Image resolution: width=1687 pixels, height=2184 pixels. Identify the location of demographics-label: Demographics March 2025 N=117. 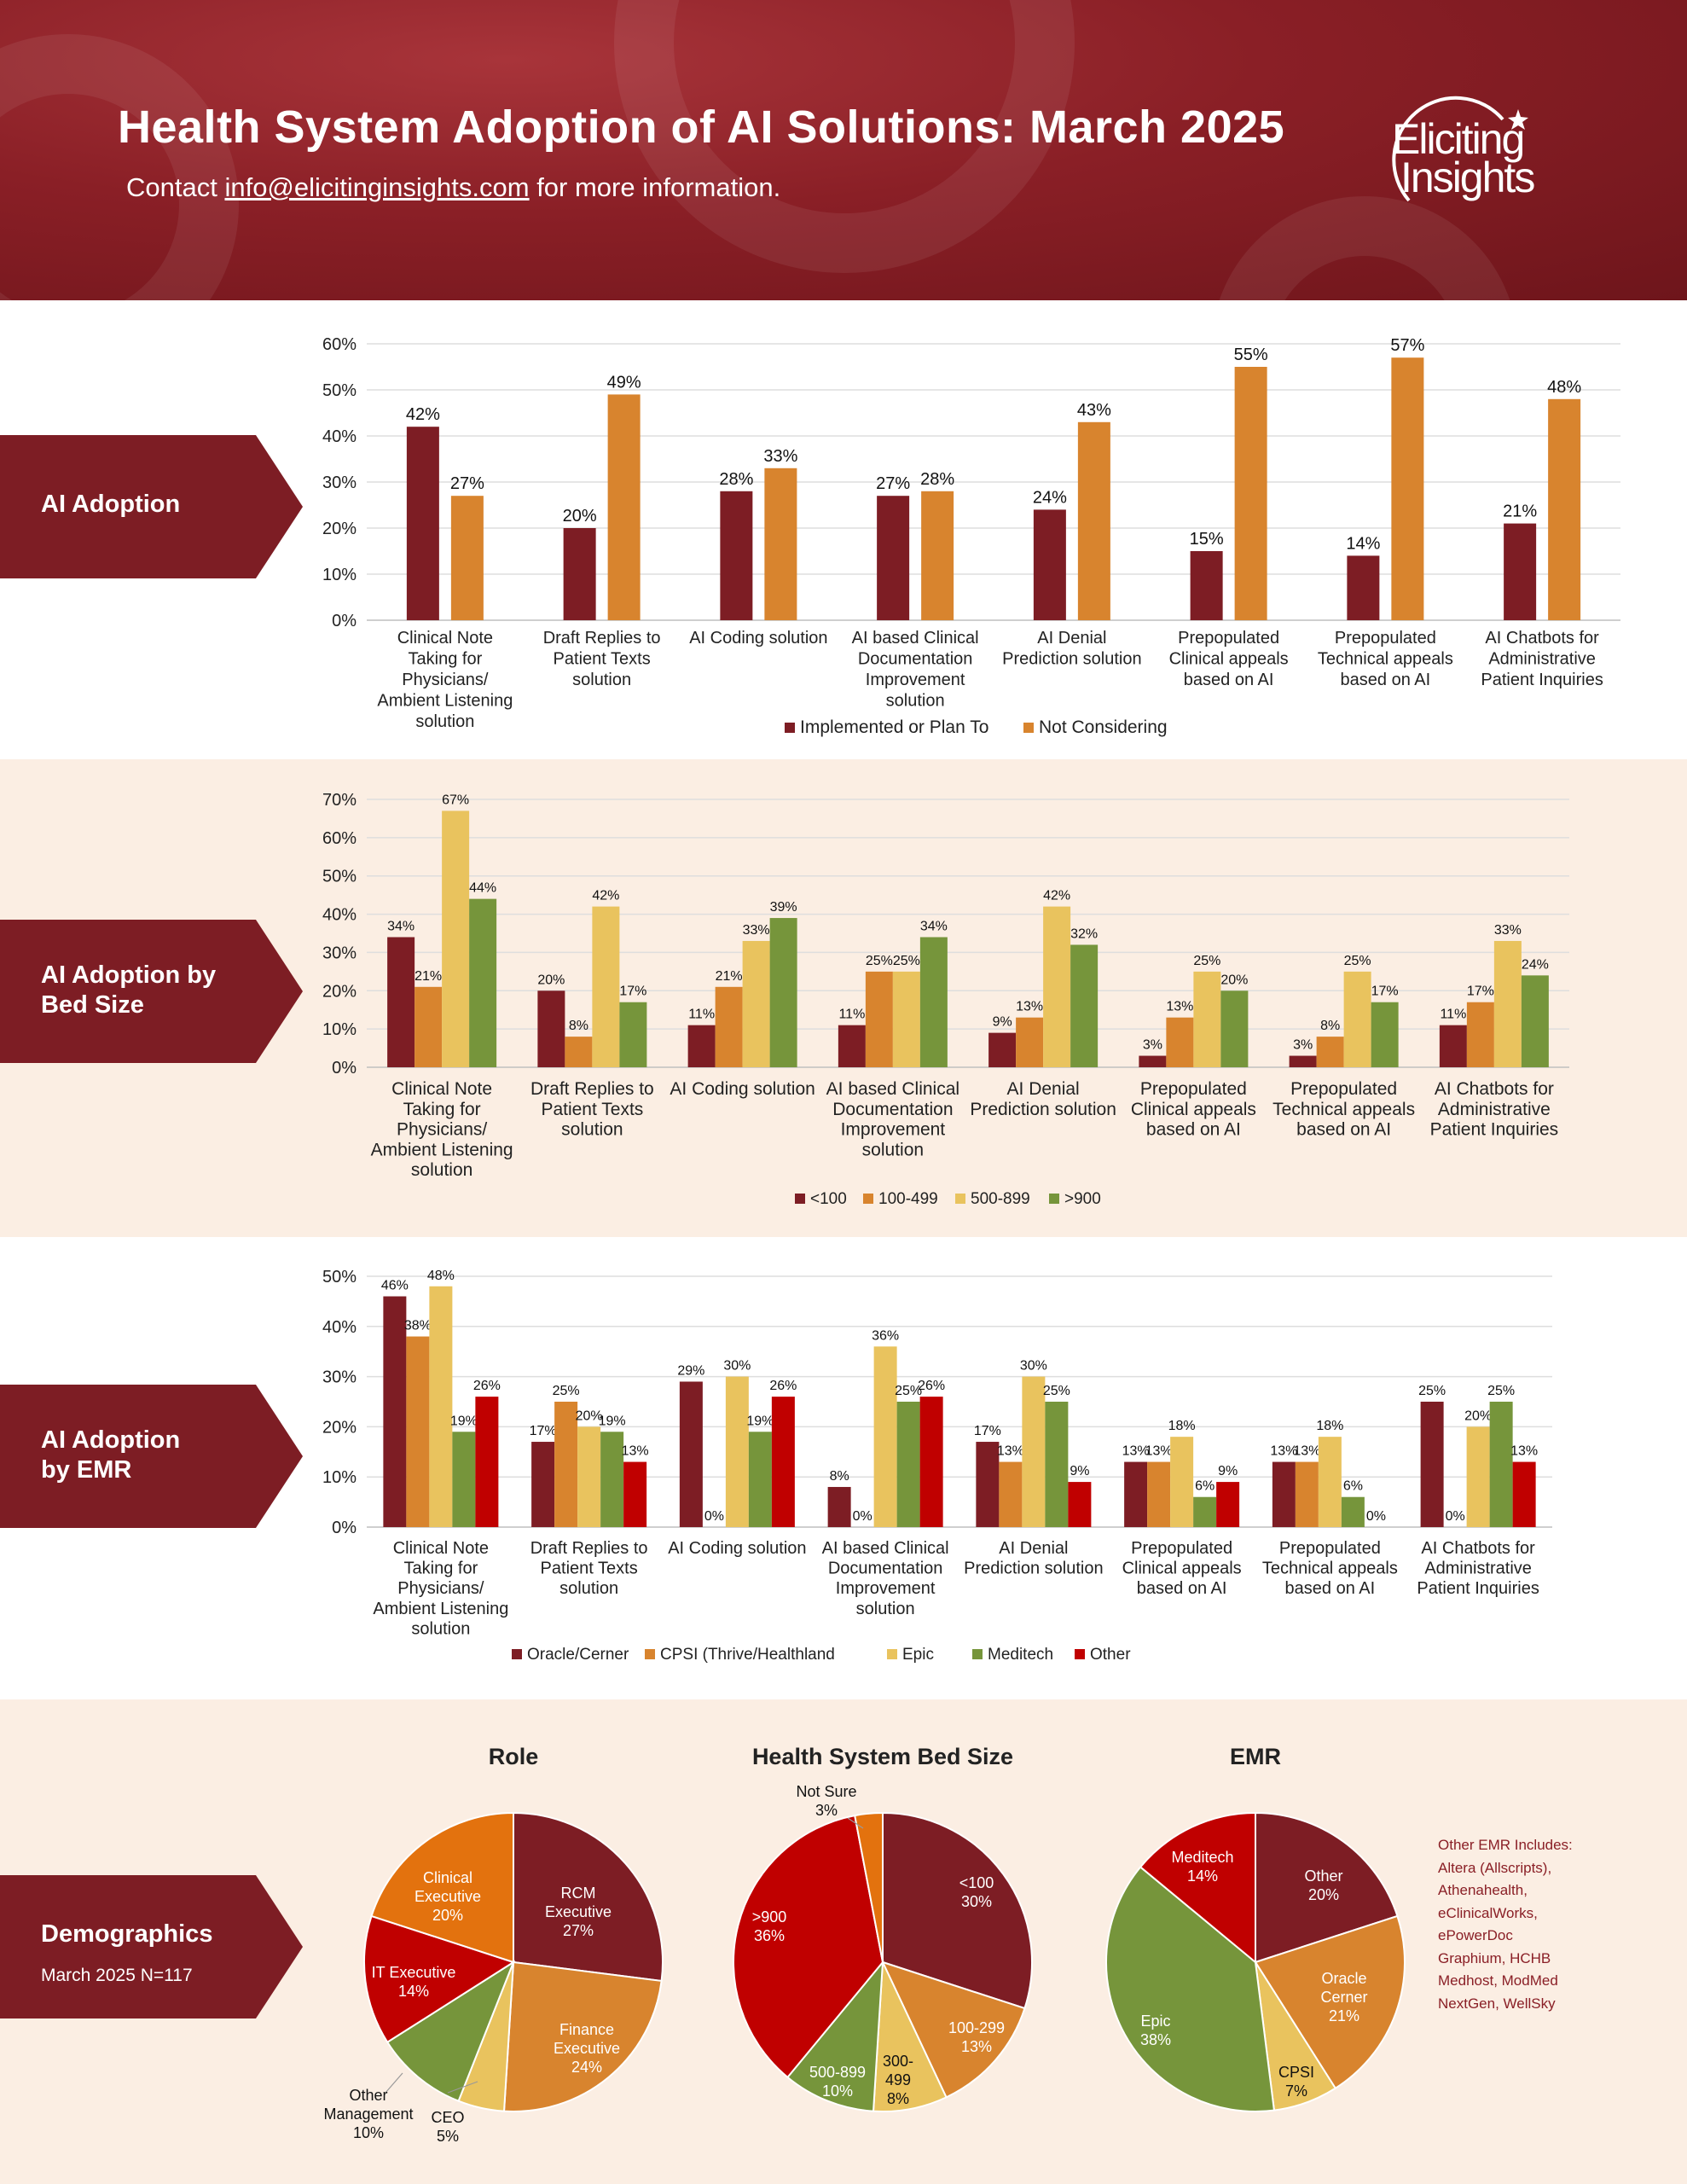
(152, 1947).